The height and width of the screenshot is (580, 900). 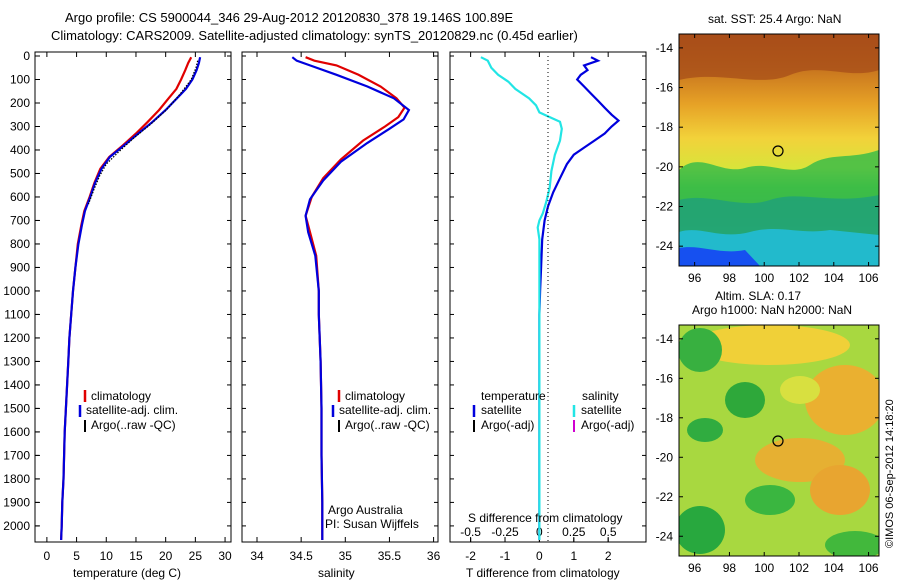 What do you see at coordinates (20, 150) in the screenshot?
I see `depth-tick-label: 400` at bounding box center [20, 150].